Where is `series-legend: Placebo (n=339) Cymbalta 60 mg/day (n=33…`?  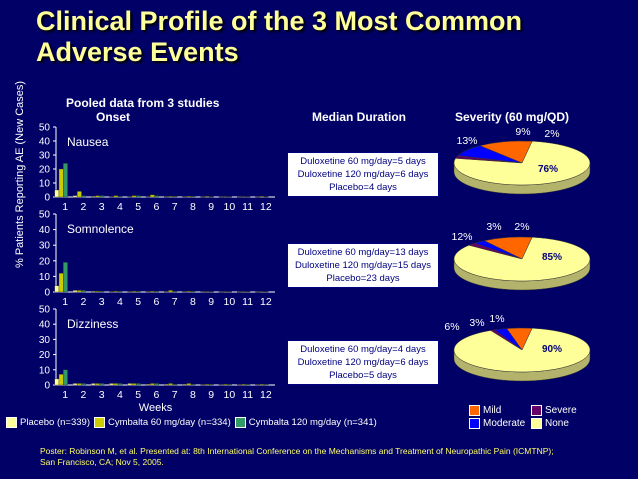
series-legend: Placebo (n=339) Cymbalta 60 mg/day (n=33… is located at coordinates (191, 422).